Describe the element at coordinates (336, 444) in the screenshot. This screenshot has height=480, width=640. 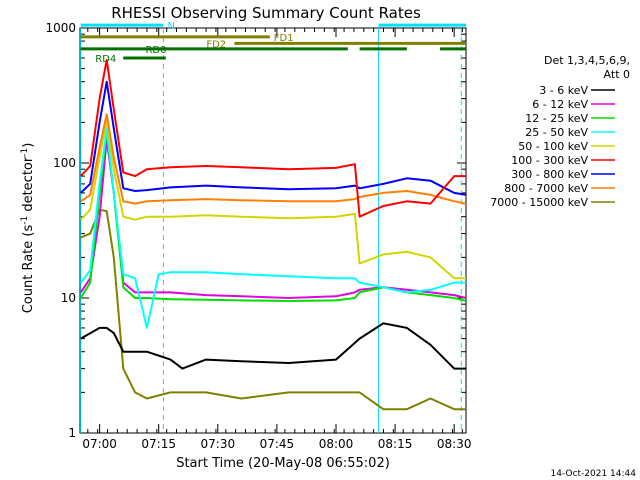
I see `x-tick-label: 08:00` at that location.